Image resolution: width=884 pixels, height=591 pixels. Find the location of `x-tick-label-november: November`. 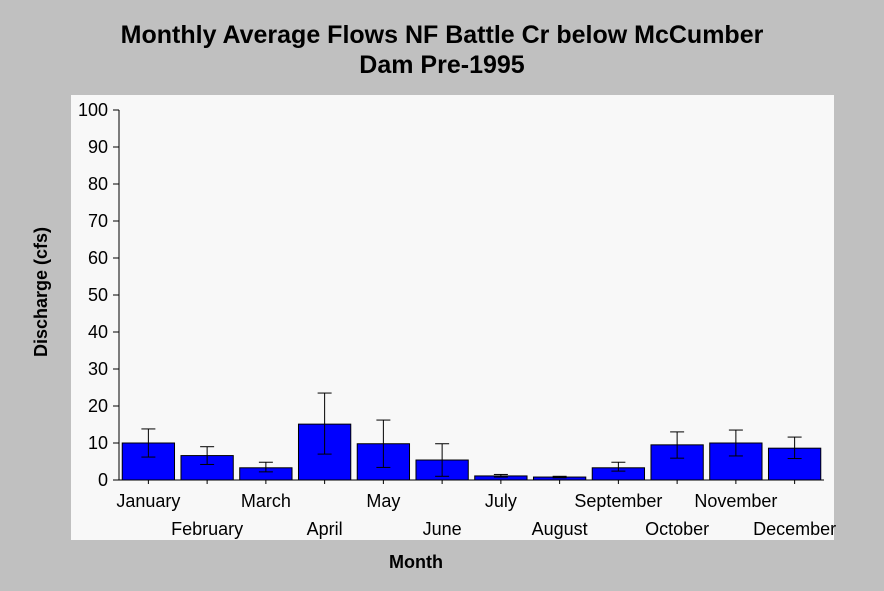

x-tick-label-november: November is located at coordinates (735, 501).